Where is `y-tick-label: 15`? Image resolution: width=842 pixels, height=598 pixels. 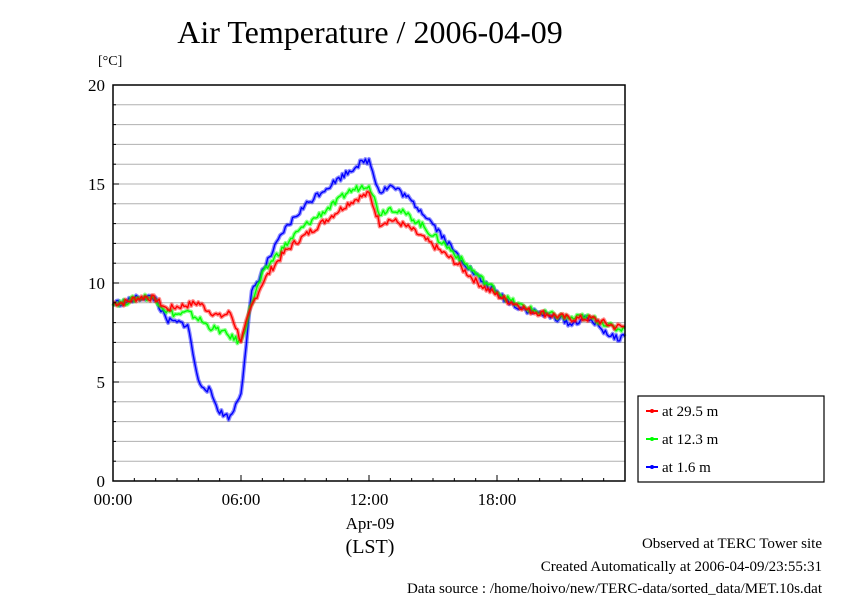
y-tick-label: 15 is located at coordinates (96, 184).